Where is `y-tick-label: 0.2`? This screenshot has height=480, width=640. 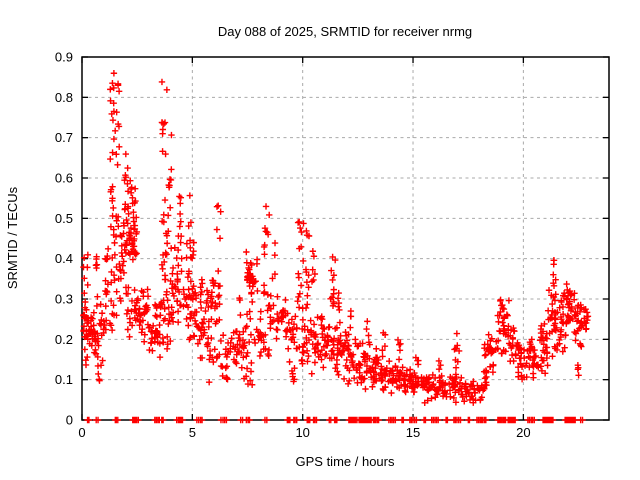
y-tick-label: 0.2 is located at coordinates (64, 339).